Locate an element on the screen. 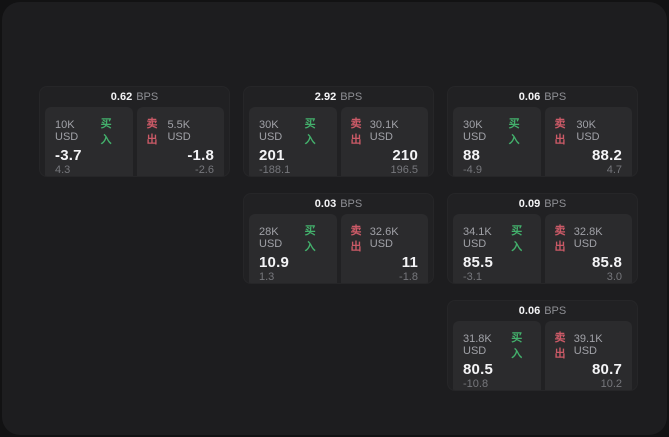 Image resolution: width=669 pixels, height=437 pixels. buy-size: 34.1K USD is located at coordinates (477, 238).